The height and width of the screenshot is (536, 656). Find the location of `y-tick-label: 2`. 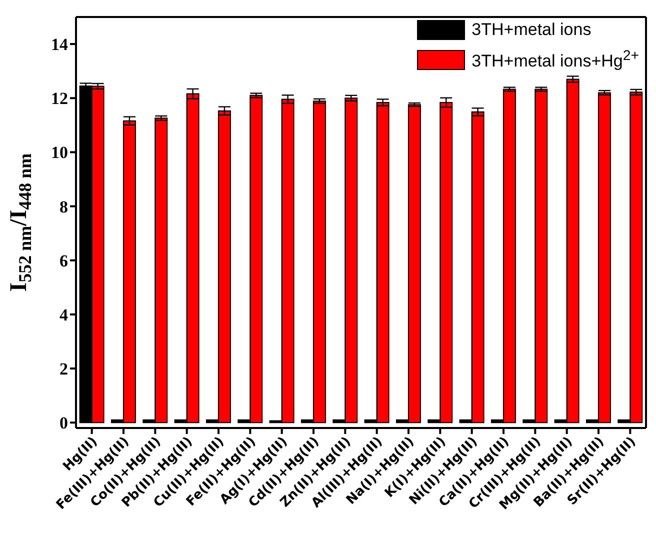

y-tick-label: 2 is located at coordinates (64, 369).